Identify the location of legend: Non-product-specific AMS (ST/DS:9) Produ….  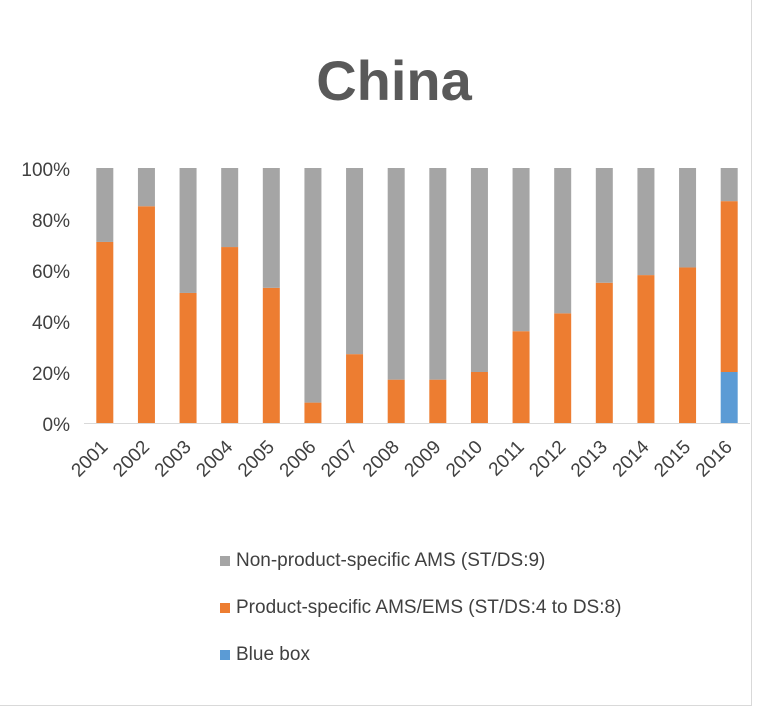
(420, 618).